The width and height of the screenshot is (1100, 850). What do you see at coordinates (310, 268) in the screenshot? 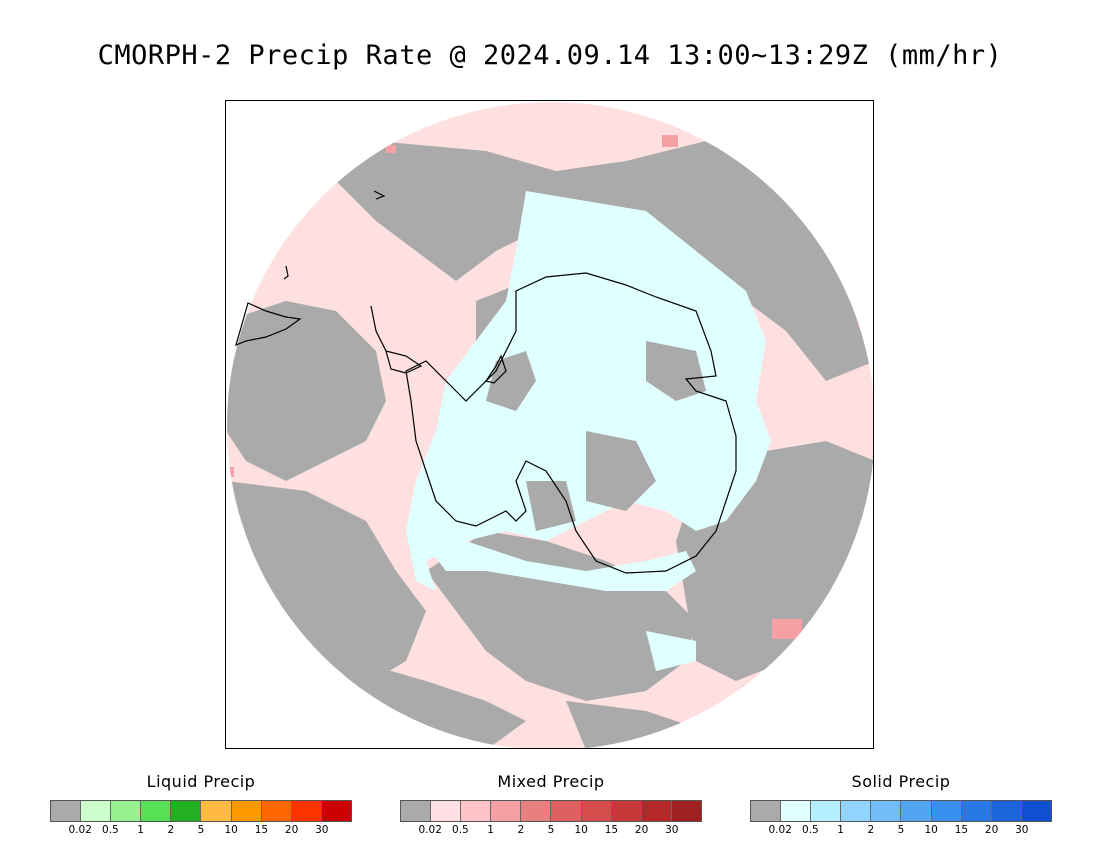
I see `south-america-coastline` at bounding box center [310, 268].